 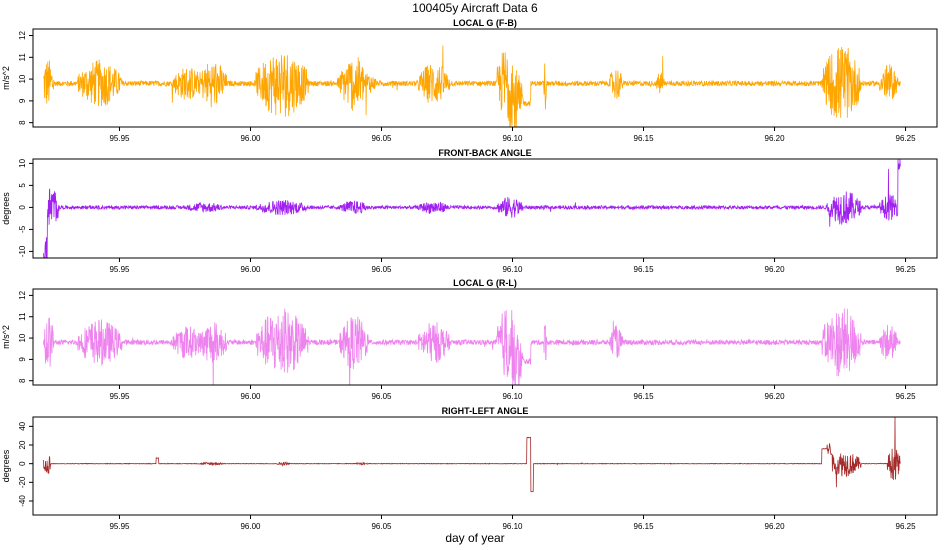 I want to click on panel-title: FRONT-BACK ANGLE, so click(x=484, y=153).